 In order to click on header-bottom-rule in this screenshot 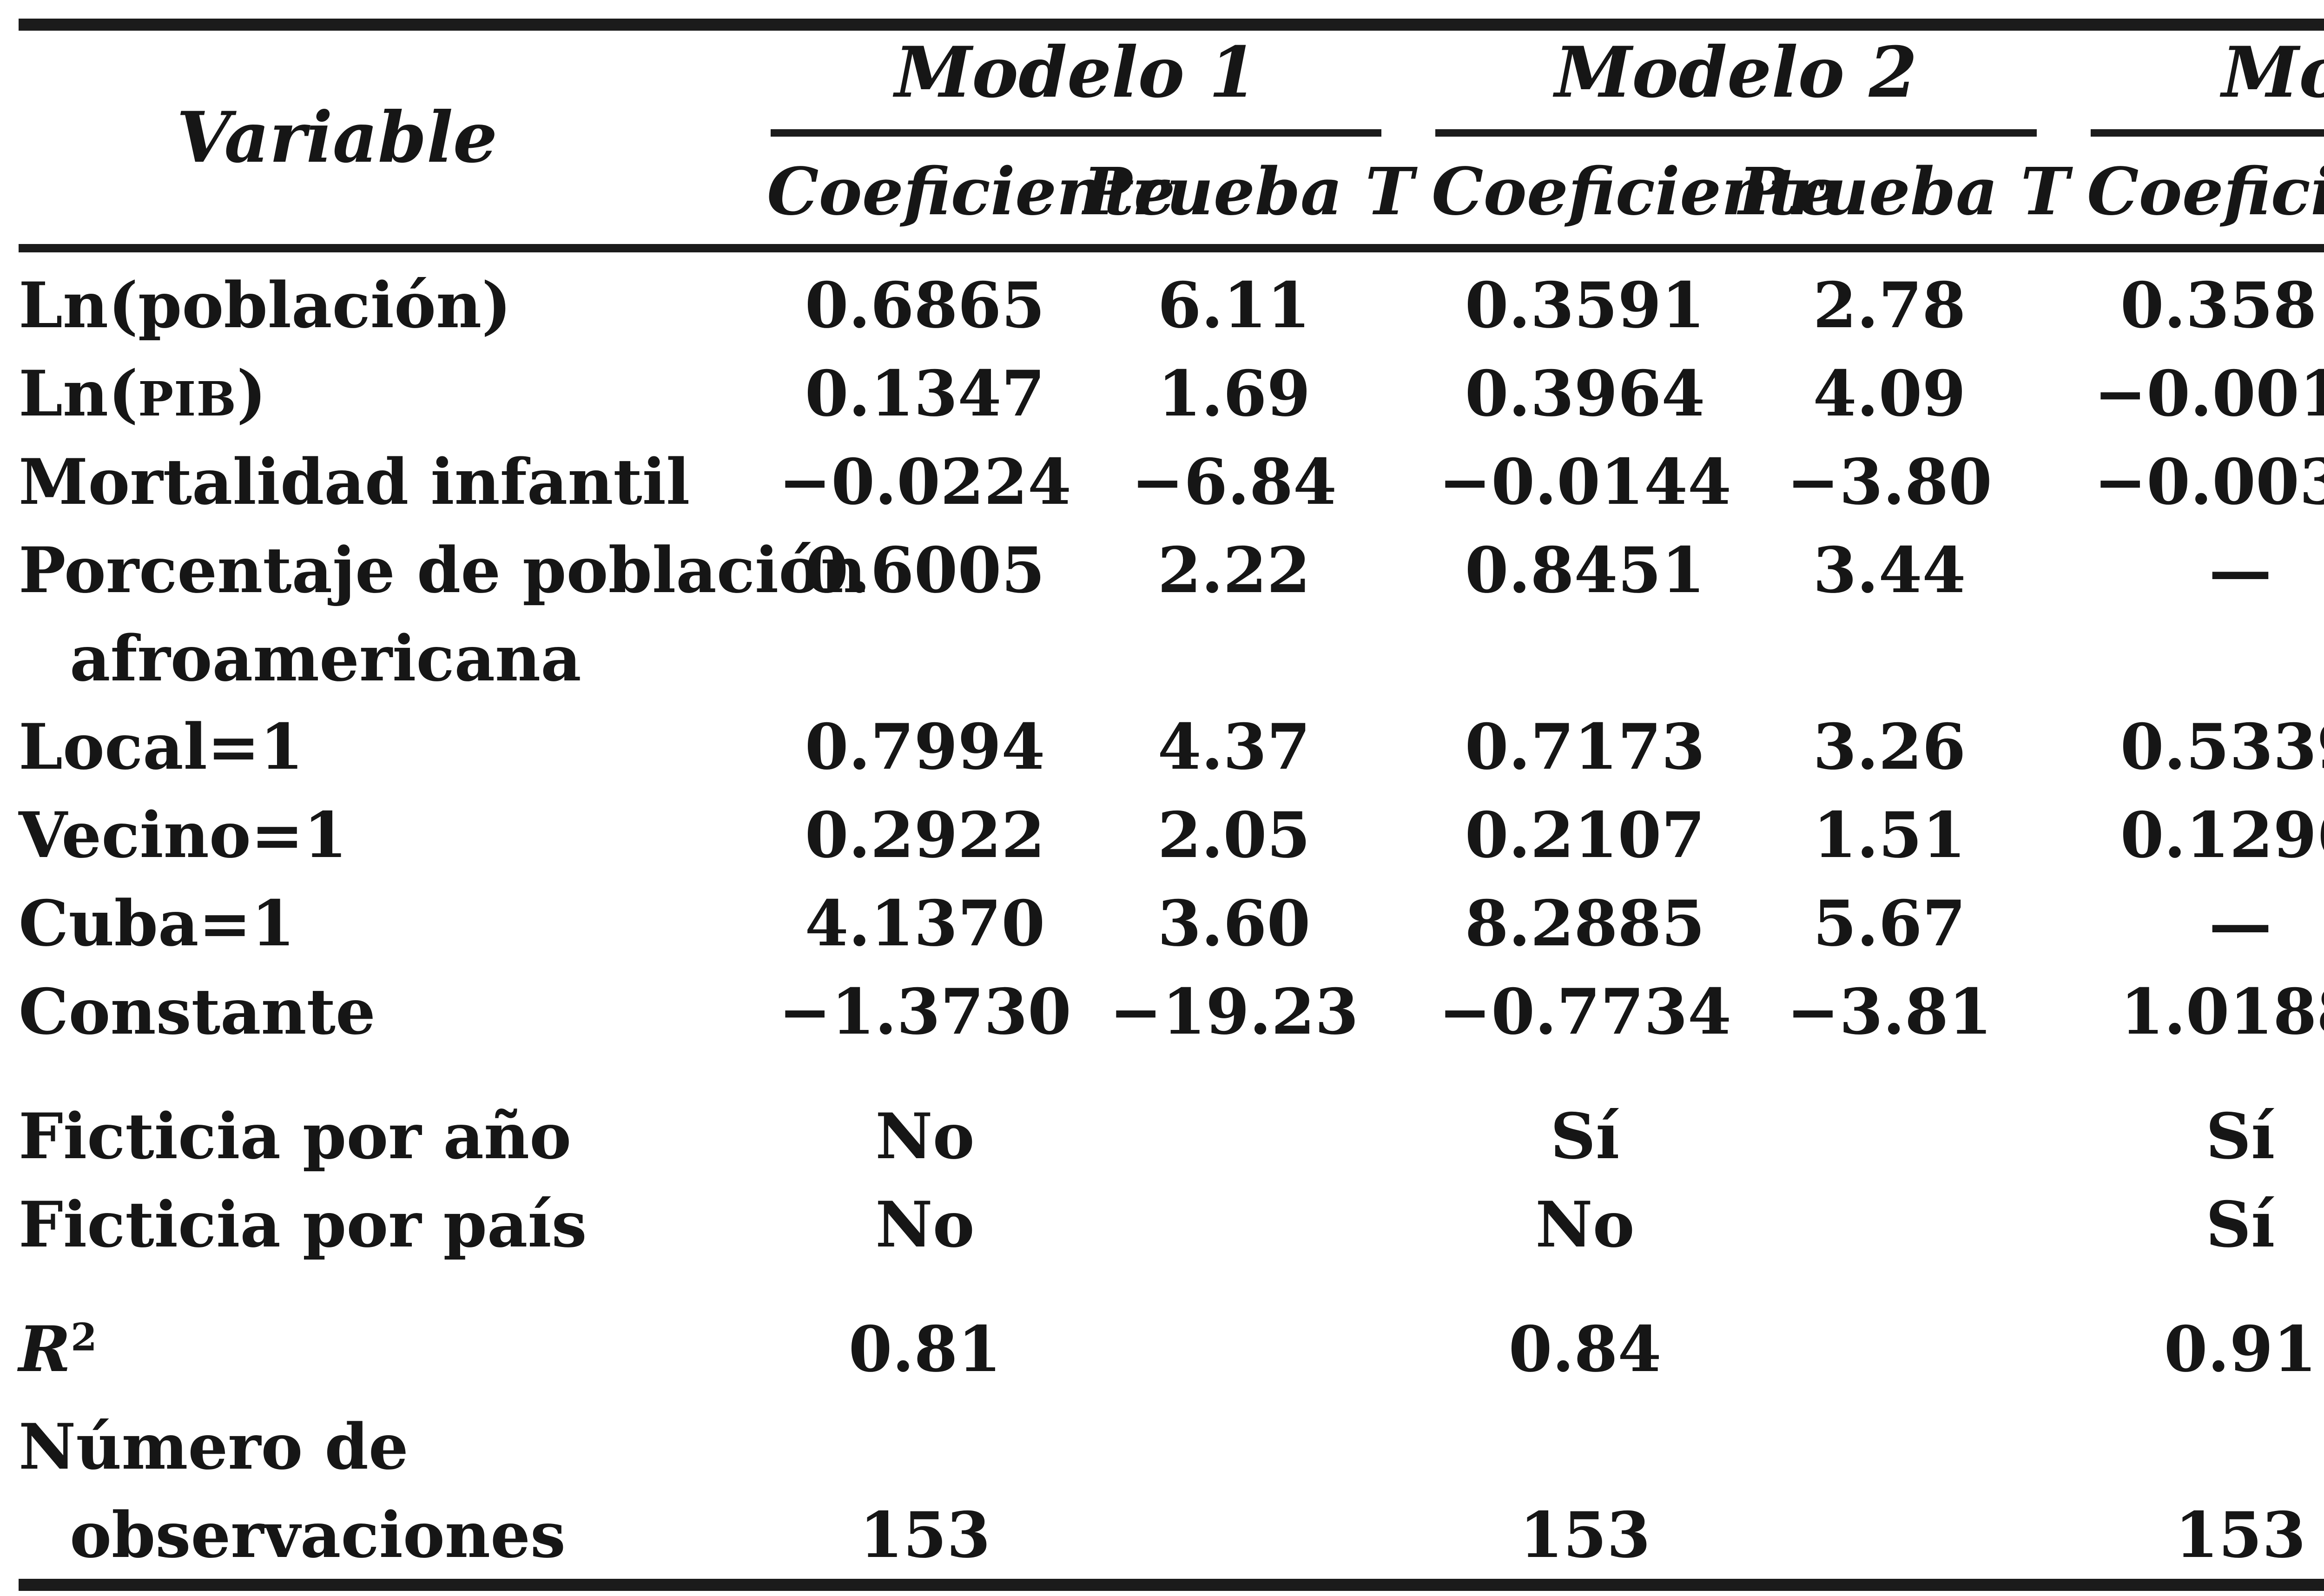, I will do `click(1171, 248)`.